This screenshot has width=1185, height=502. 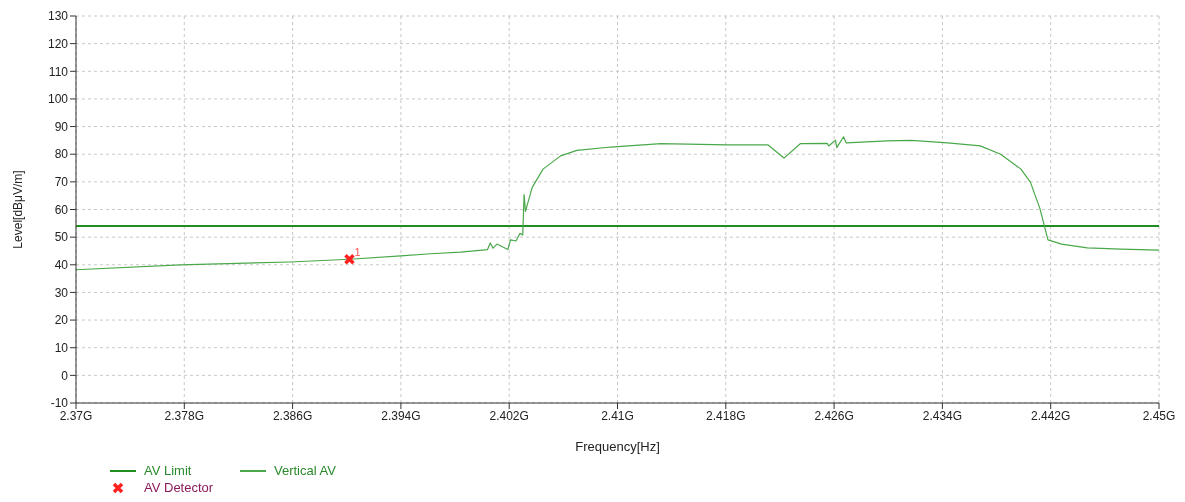 What do you see at coordinates (305, 470) in the screenshot?
I see `legend-label: Vertical AV` at bounding box center [305, 470].